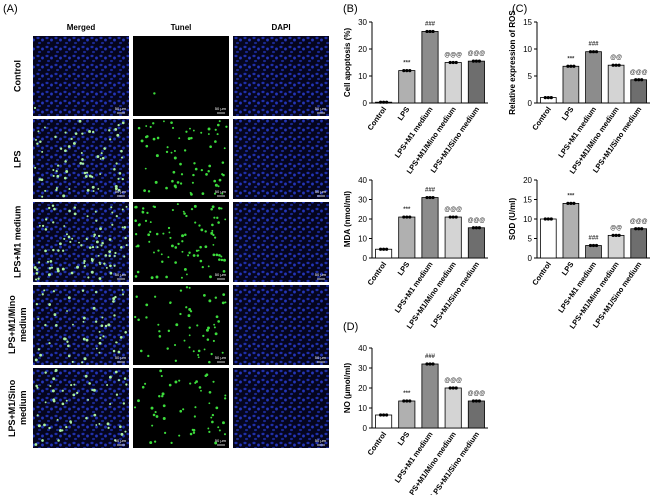 This screenshot has width=656, height=495. Describe the element at coordinates (362, 388) in the screenshot. I see `y-tick-label: 20` at that location.